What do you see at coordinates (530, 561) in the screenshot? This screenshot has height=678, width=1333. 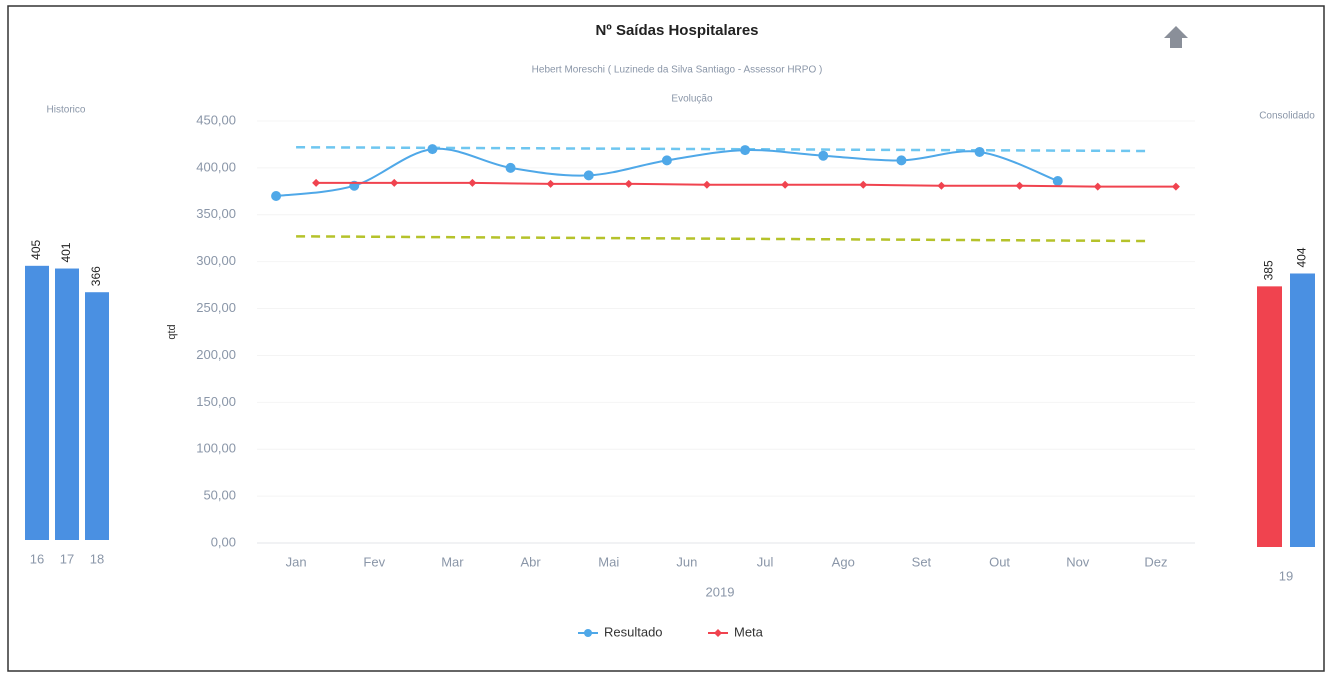 I see `x-tick-label: Abr` at bounding box center [530, 561].